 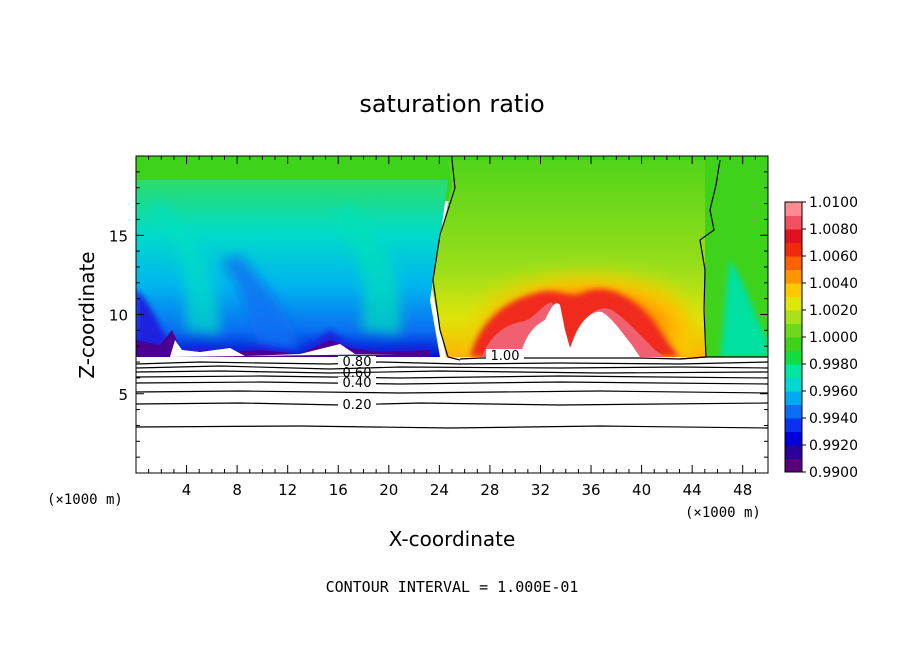 What do you see at coordinates (833, 446) in the screenshot?
I see `colorbar-label-9: 0.9920` at bounding box center [833, 446].